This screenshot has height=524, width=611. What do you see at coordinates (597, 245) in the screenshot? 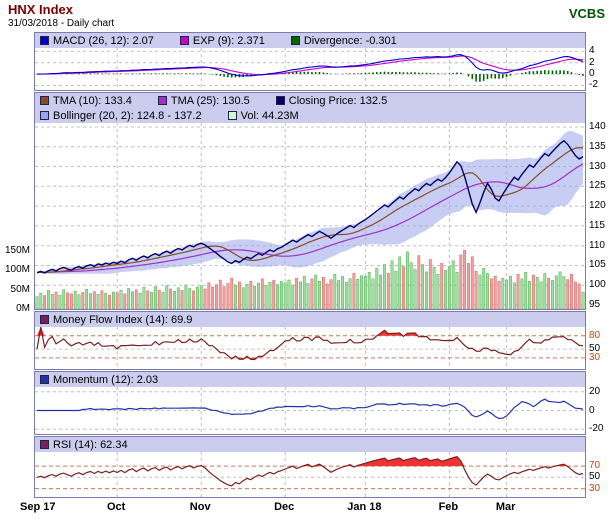
I see `y-tick-label: 110` at bounding box center [597, 245].